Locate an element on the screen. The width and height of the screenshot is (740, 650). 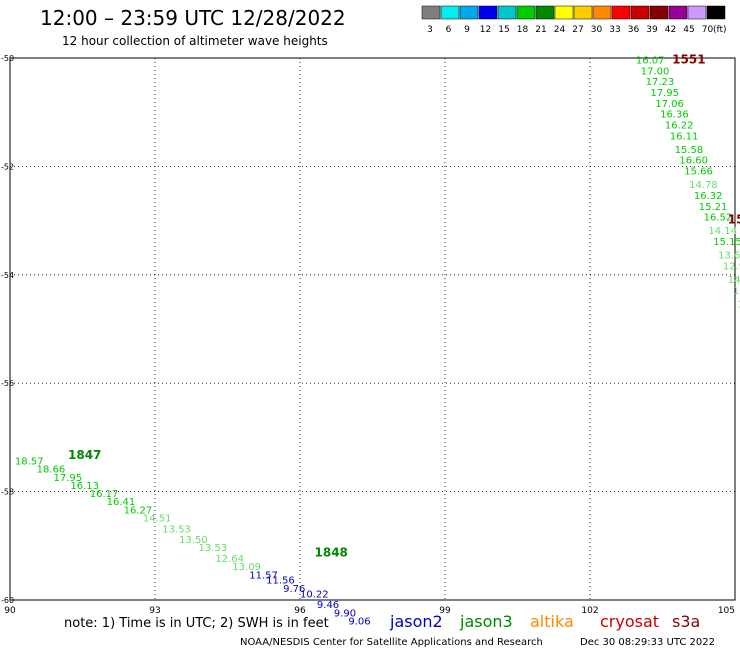
wave-height-point: 16.11 is located at coordinates (684, 136).